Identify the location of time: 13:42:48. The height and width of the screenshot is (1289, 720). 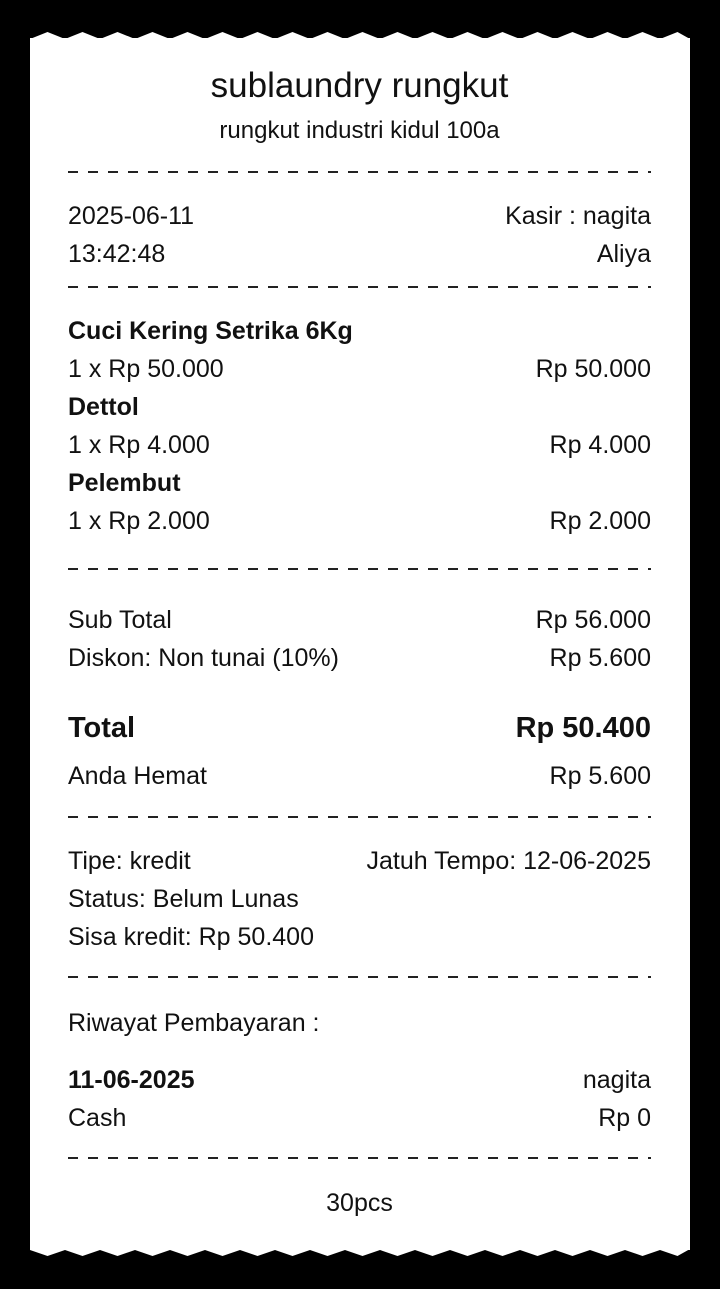
(117, 254).